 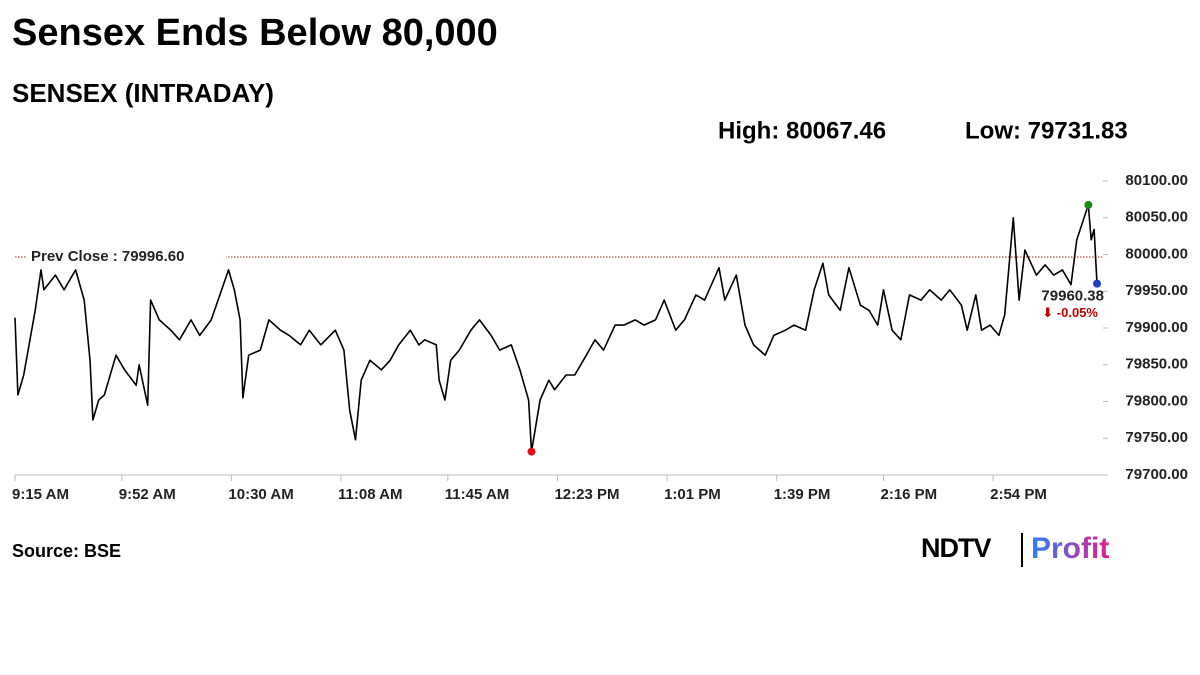 I want to click on last-value-label: 79960.38, so click(x=1072, y=296).